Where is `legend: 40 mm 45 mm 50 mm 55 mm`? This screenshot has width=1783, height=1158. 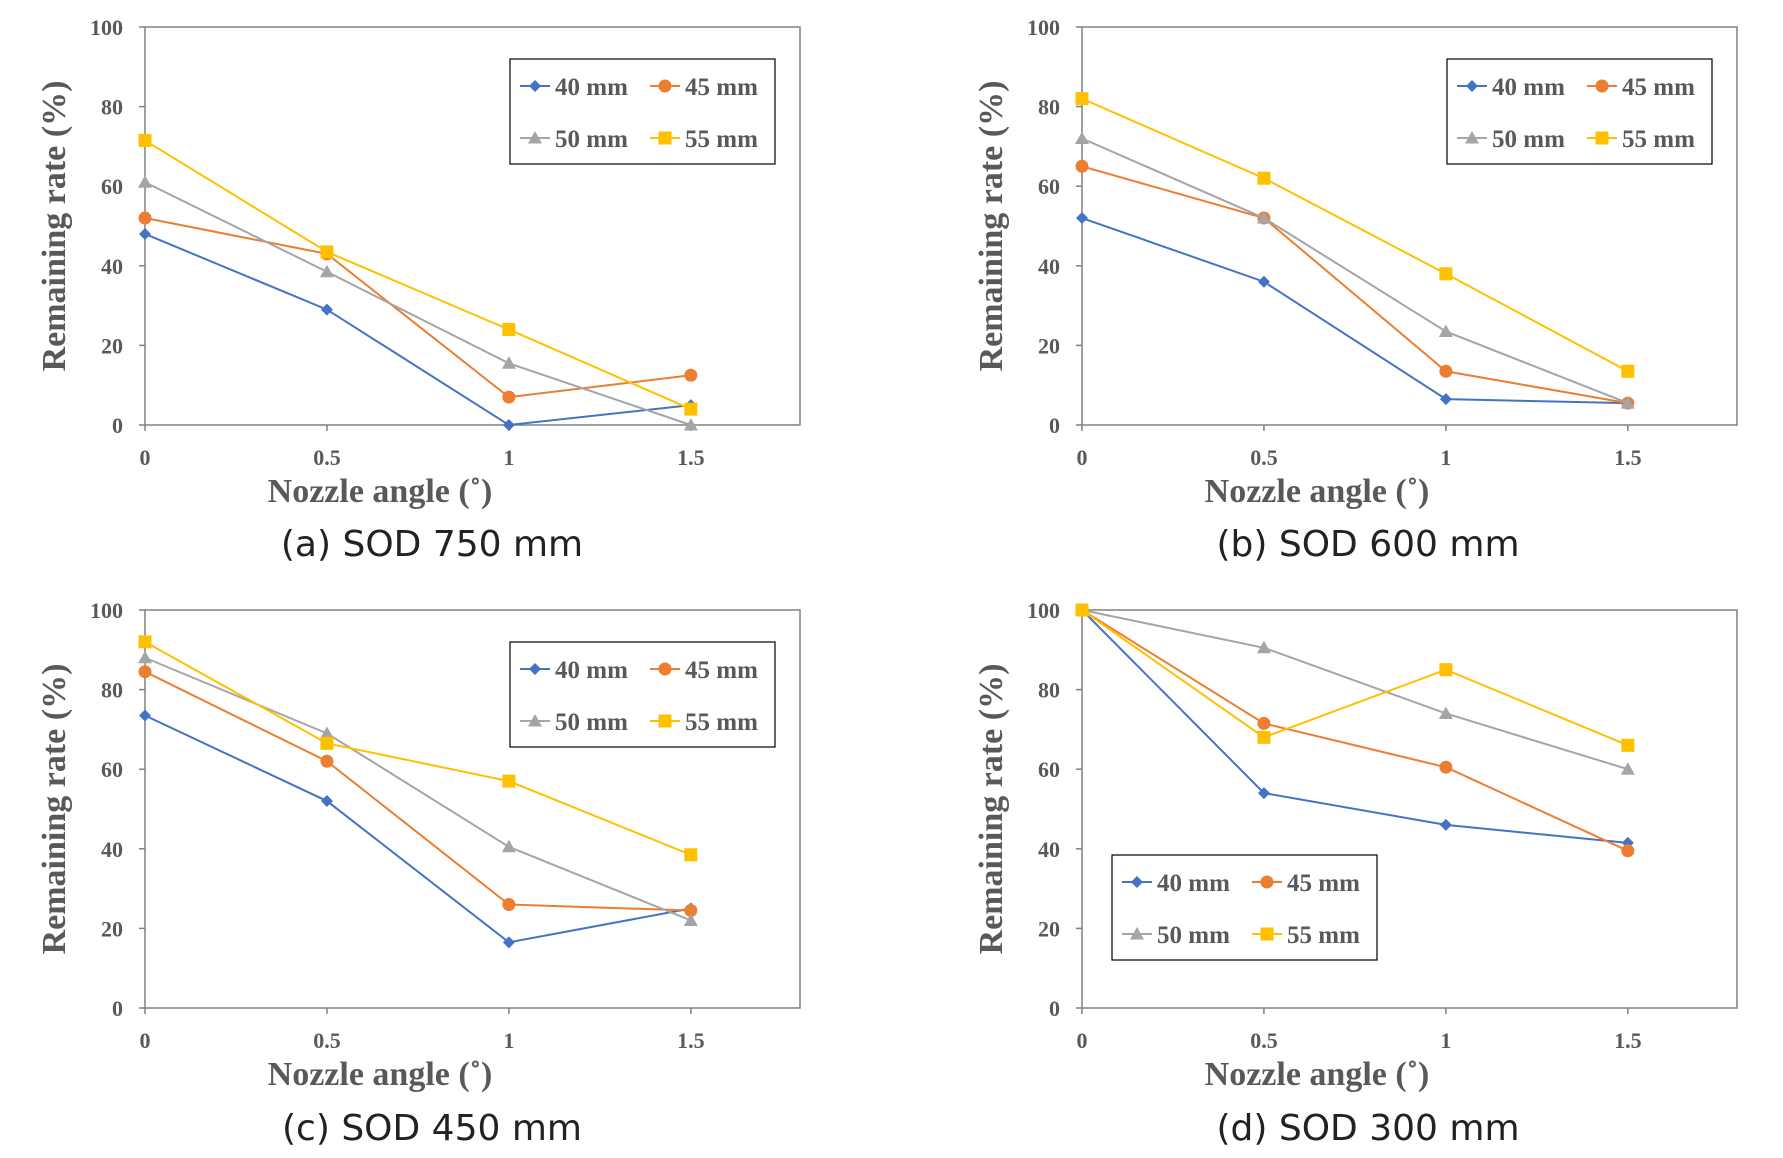
legend: 40 mm 45 mm 50 mm 55 mm is located at coordinates (642, 111).